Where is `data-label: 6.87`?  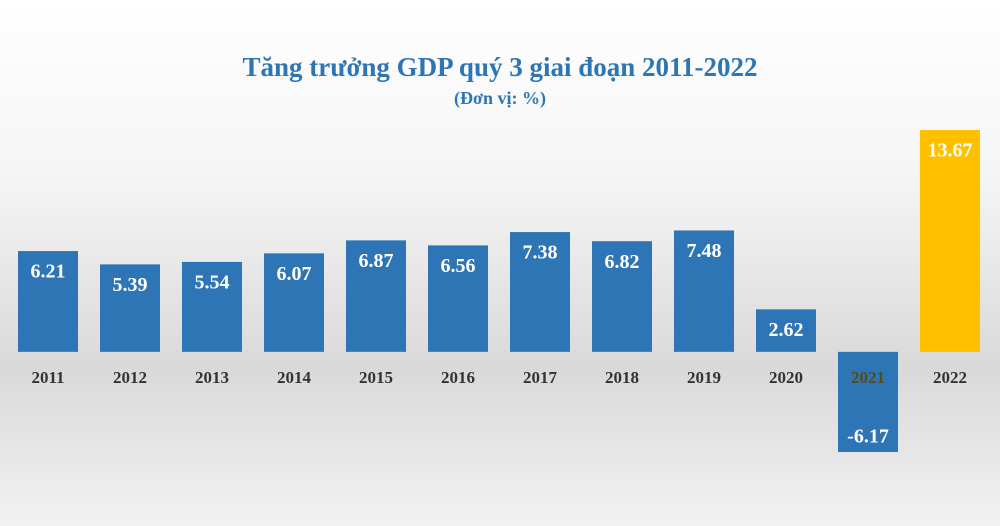 data-label: 6.87 is located at coordinates (376, 261).